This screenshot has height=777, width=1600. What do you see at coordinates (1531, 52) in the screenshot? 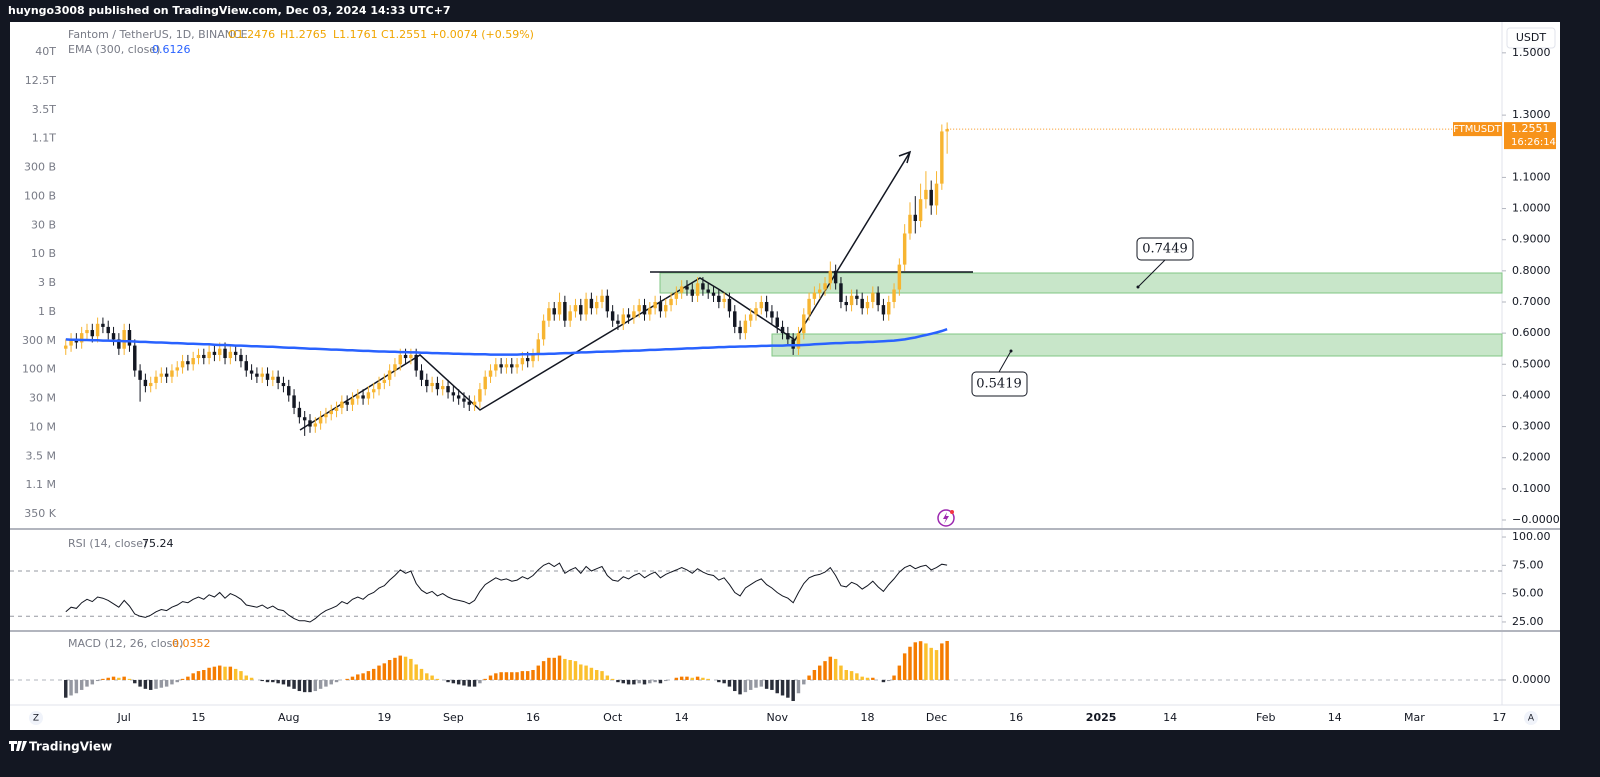
I see `y-tick-label: 1.5000` at bounding box center [1531, 52].